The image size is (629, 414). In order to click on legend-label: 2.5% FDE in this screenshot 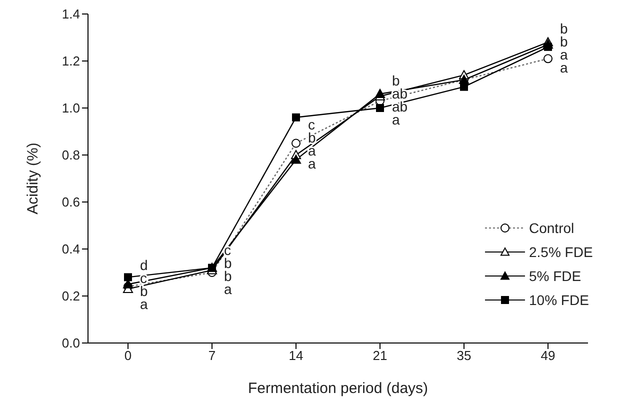, I will do `click(561, 252)`.